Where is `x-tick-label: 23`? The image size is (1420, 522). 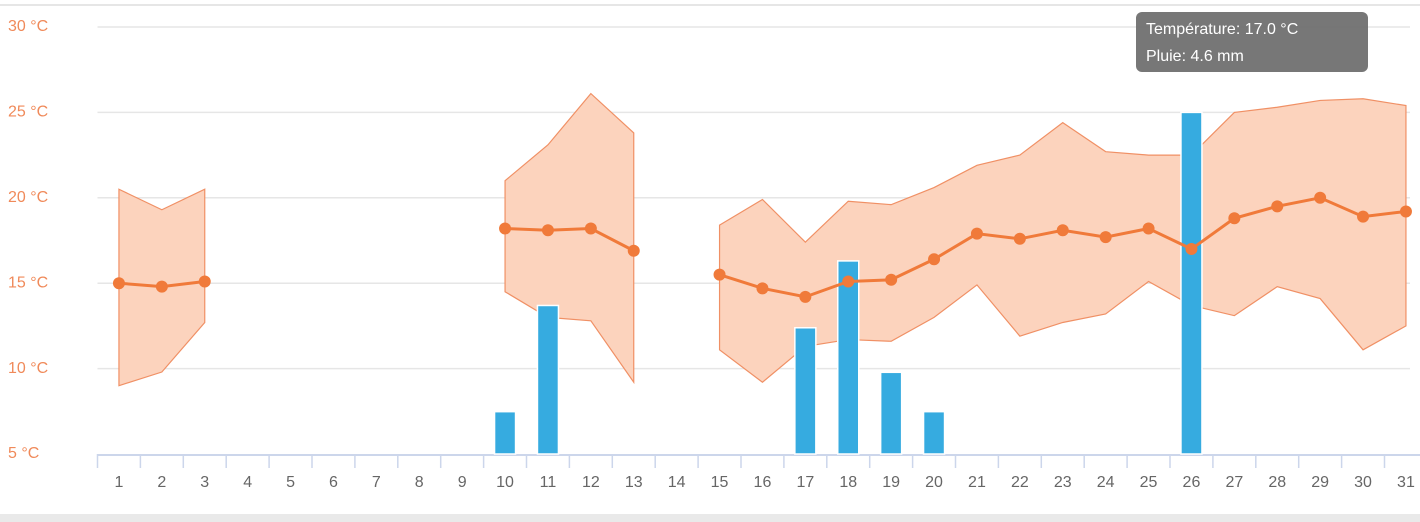 x-tick-label: 23 is located at coordinates (1063, 482).